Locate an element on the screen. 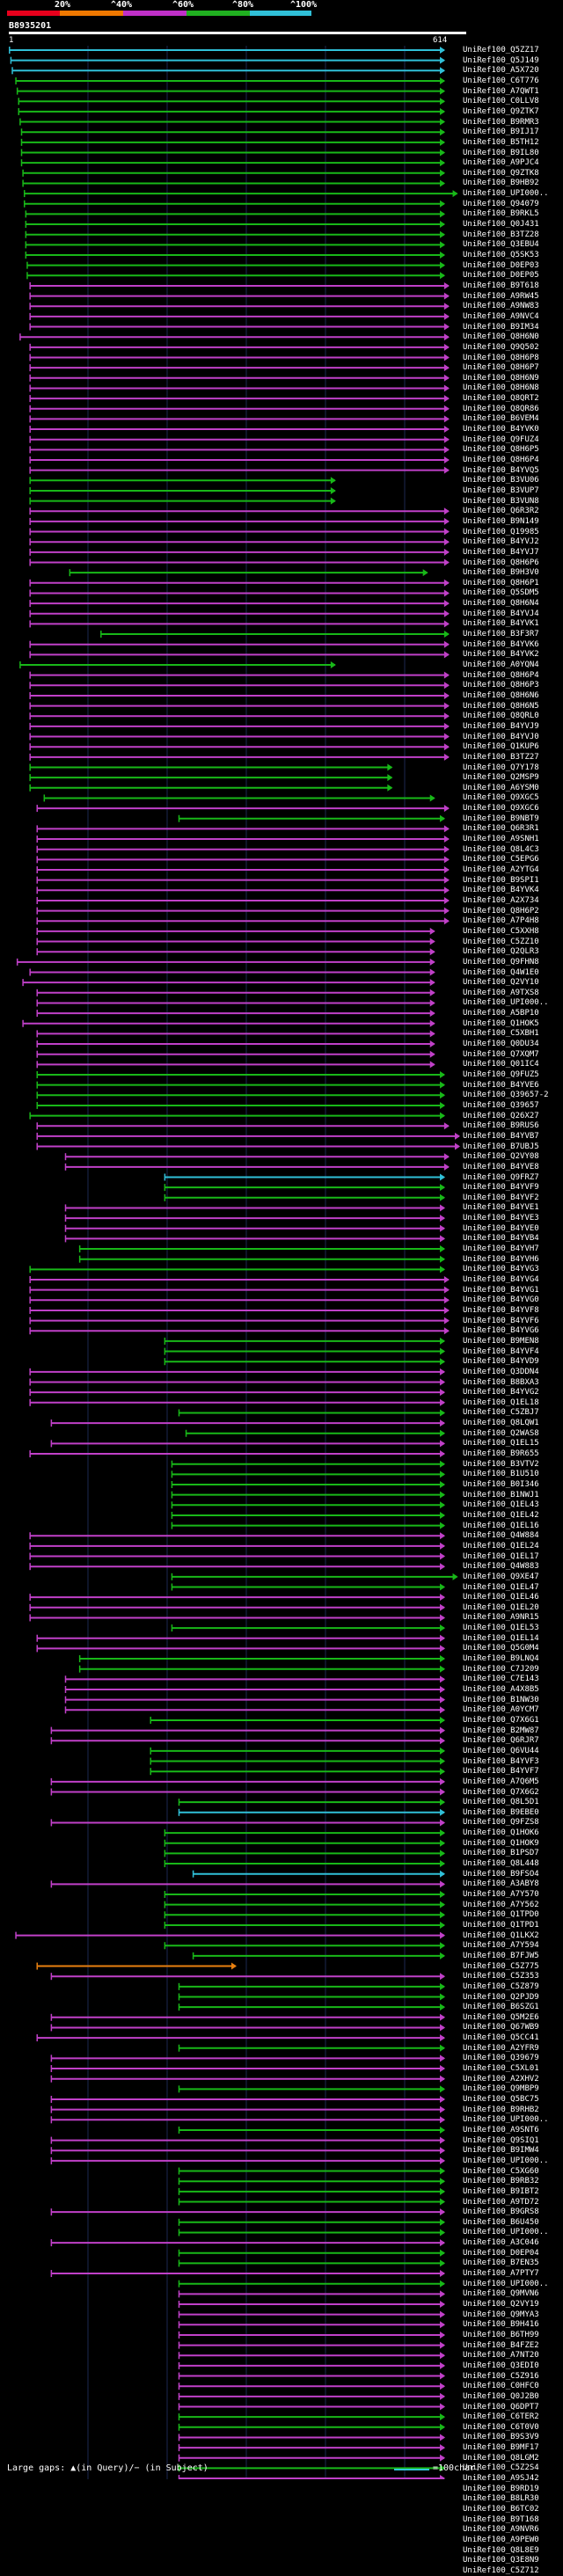  hit-label: UniRef100_B9MEN8 is located at coordinates (501, 1341).